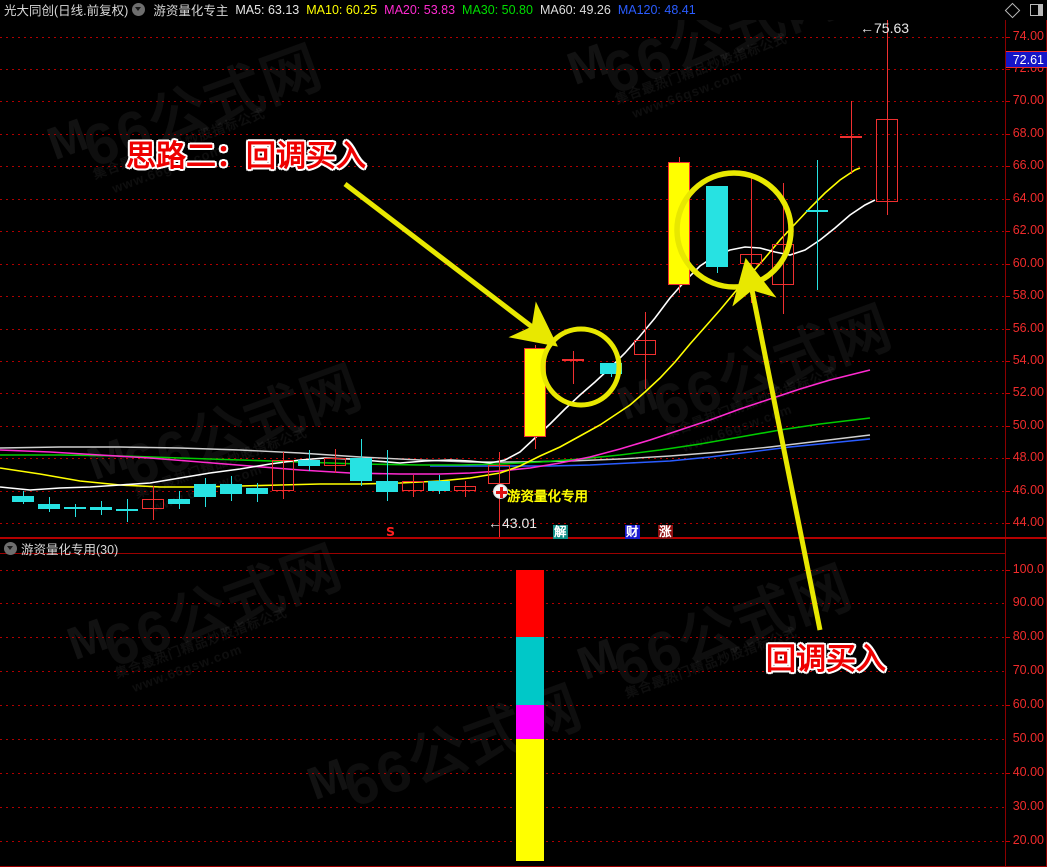 The image size is (1047, 867). I want to click on last-price-value: 72.61, so click(1028, 60).